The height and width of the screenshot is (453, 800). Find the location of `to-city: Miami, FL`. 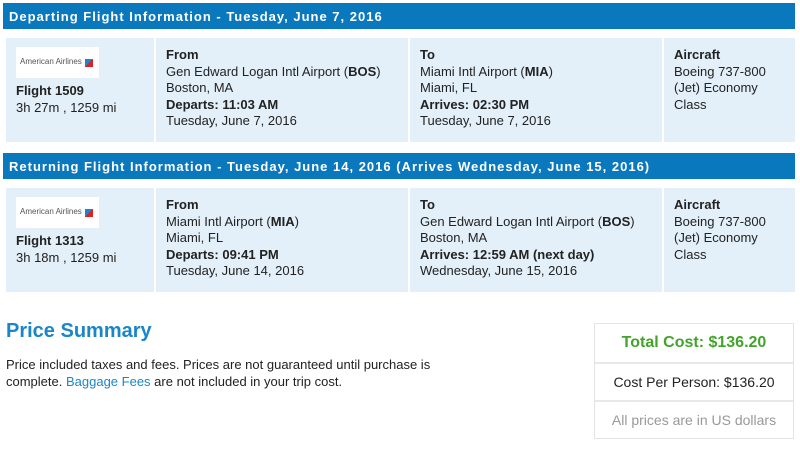

to-city: Miami, FL is located at coordinates (449, 87).